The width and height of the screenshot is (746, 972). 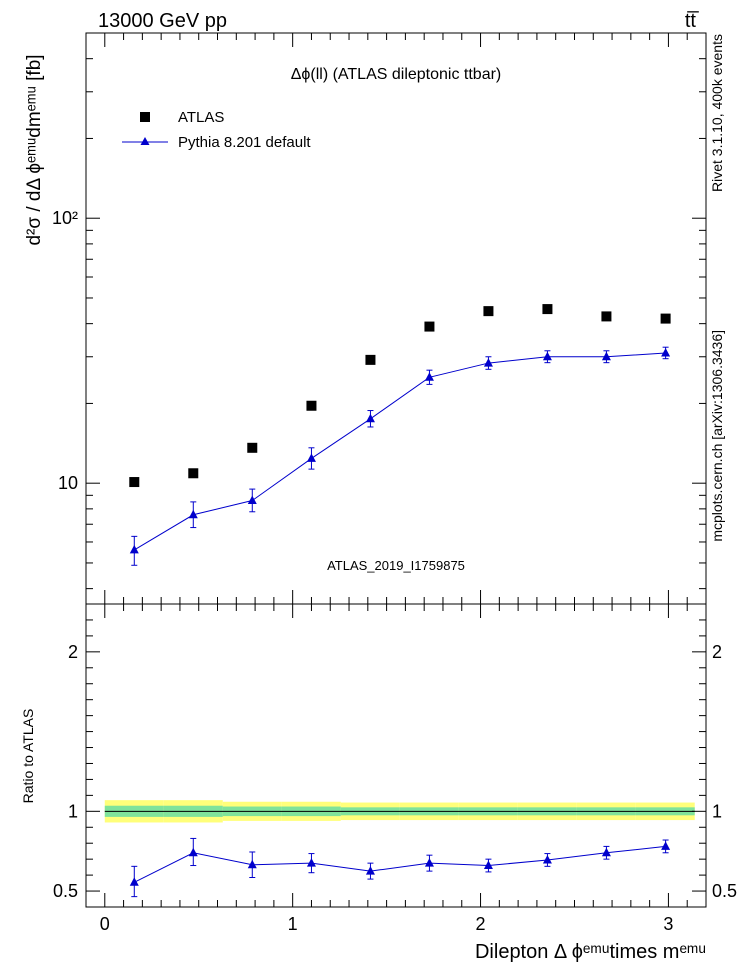 I want to click on main-y-tick-label: 10, so click(x=68, y=483).